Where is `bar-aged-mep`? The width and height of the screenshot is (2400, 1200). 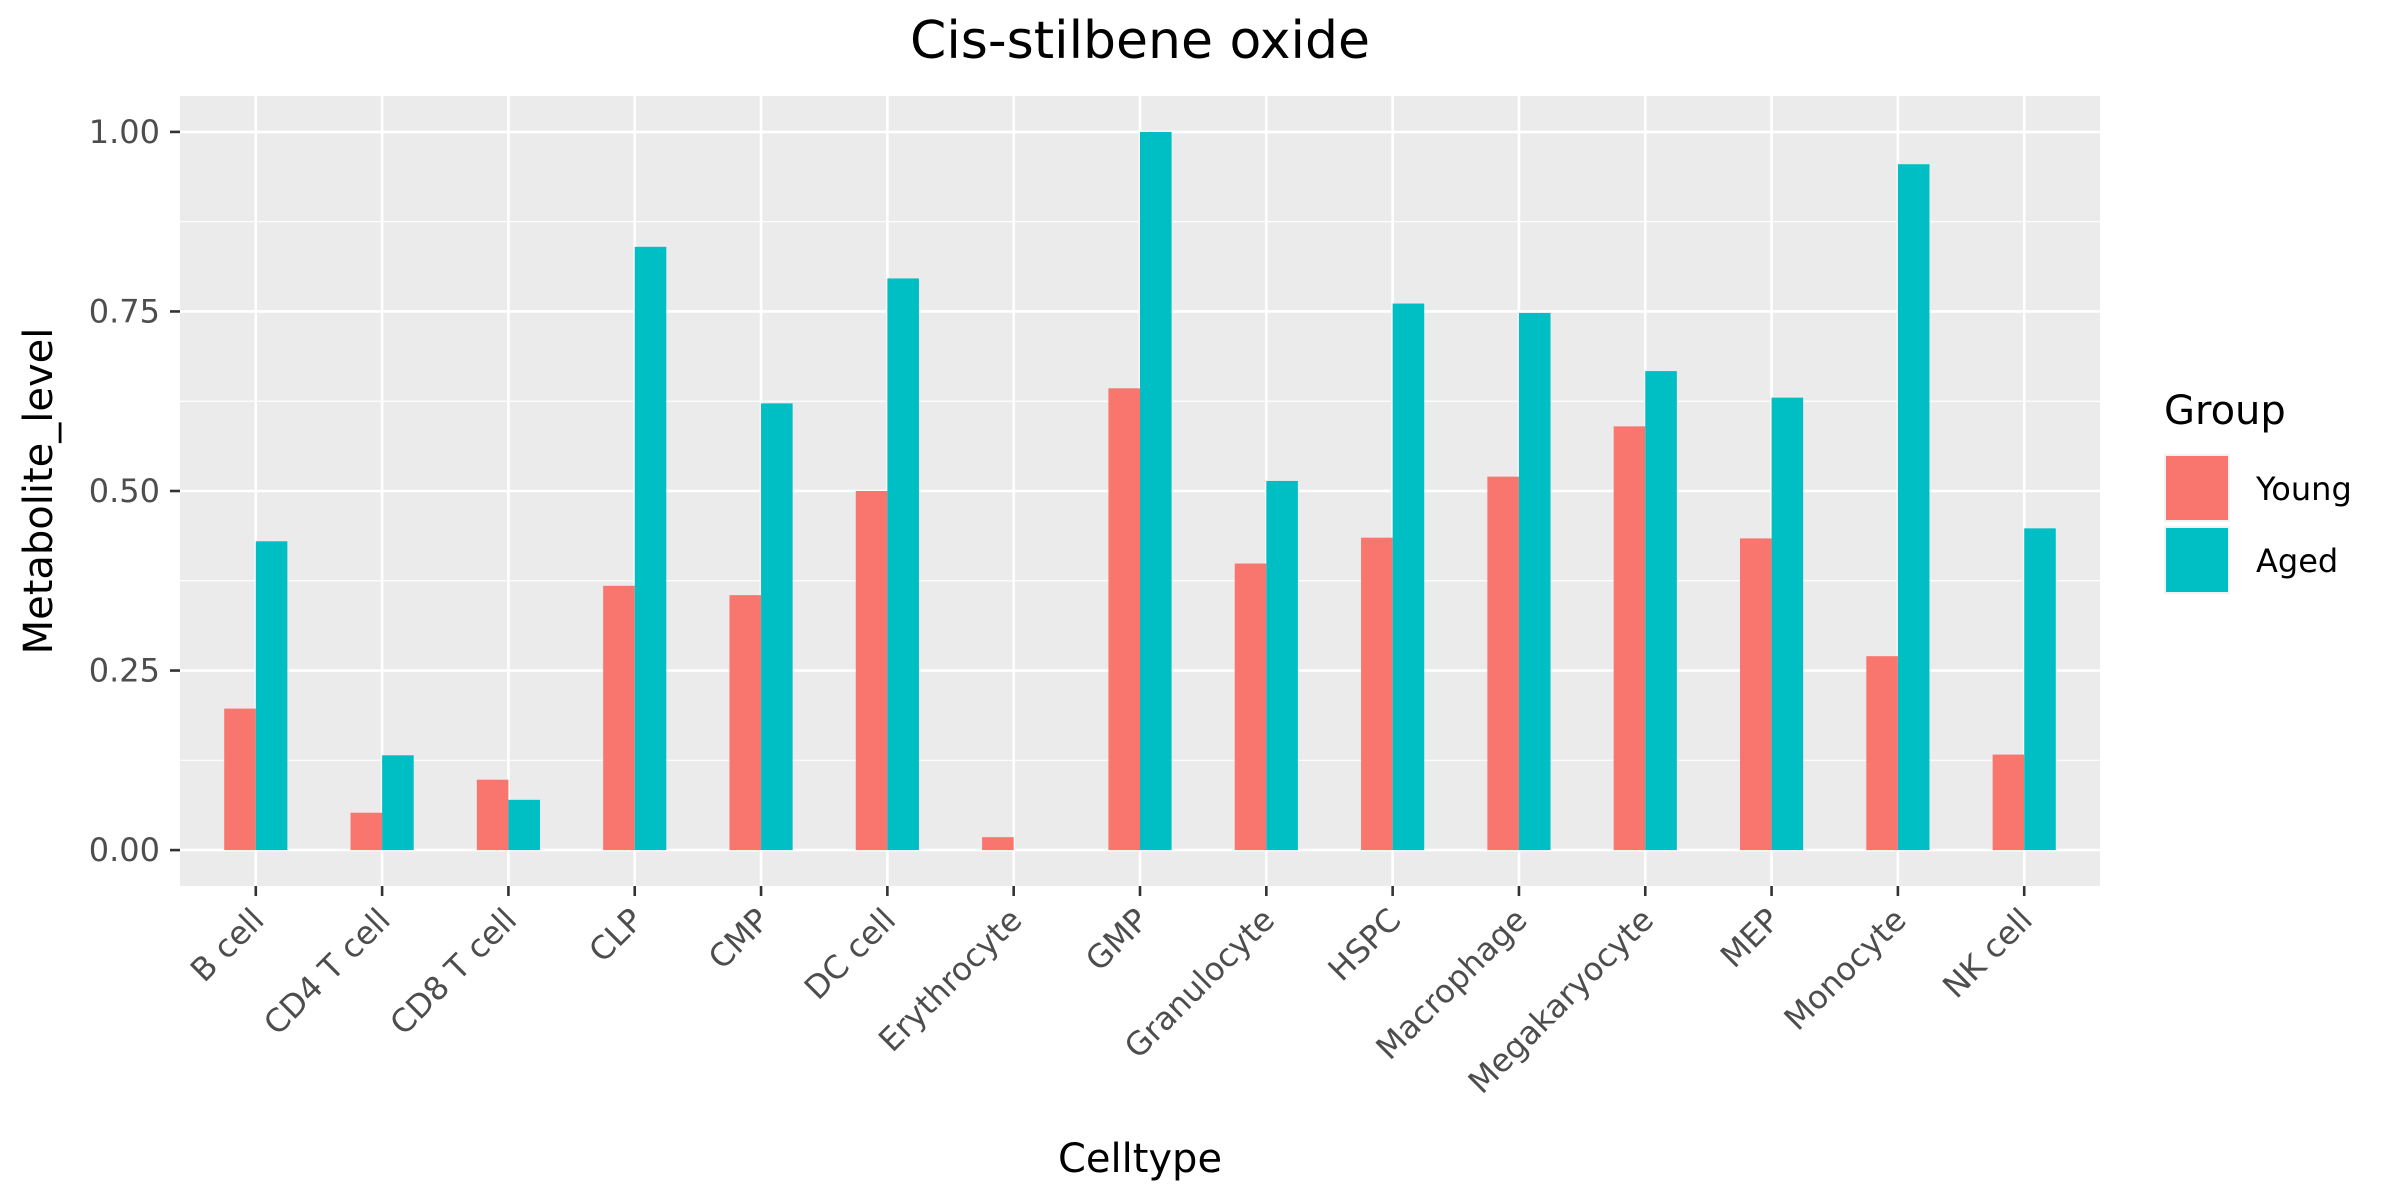 bar-aged-mep is located at coordinates (1787, 624).